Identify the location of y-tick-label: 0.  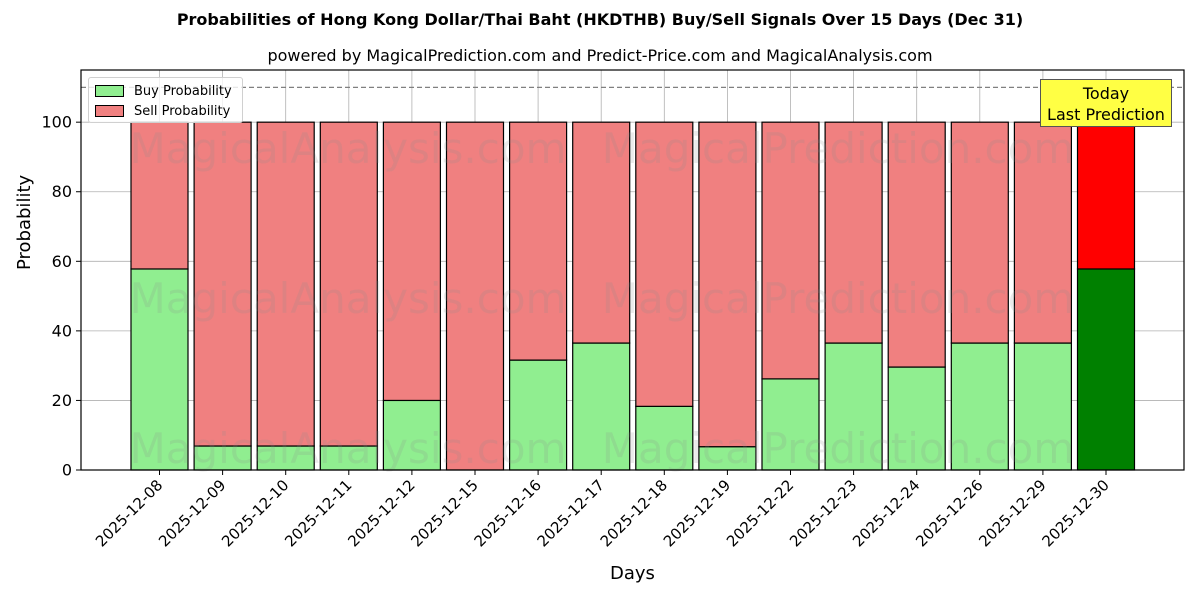
(67, 470).